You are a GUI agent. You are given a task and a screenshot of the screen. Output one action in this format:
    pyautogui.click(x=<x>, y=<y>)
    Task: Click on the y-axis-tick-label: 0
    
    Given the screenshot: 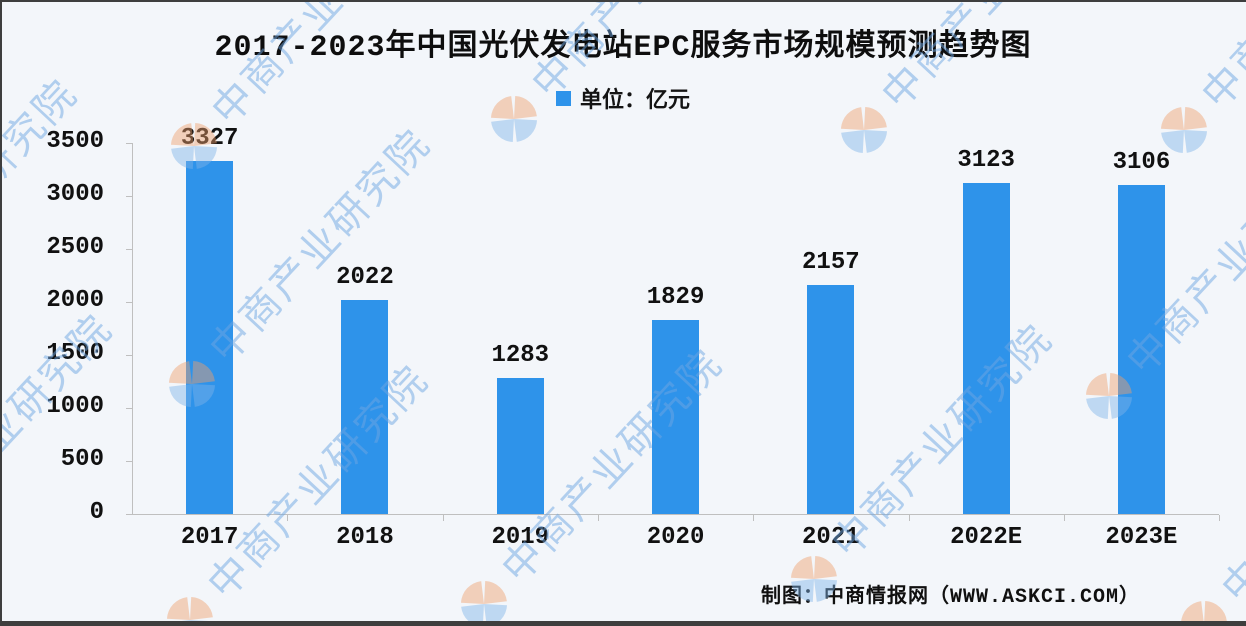 What is the action you would take?
    pyautogui.click(x=96, y=512)
    